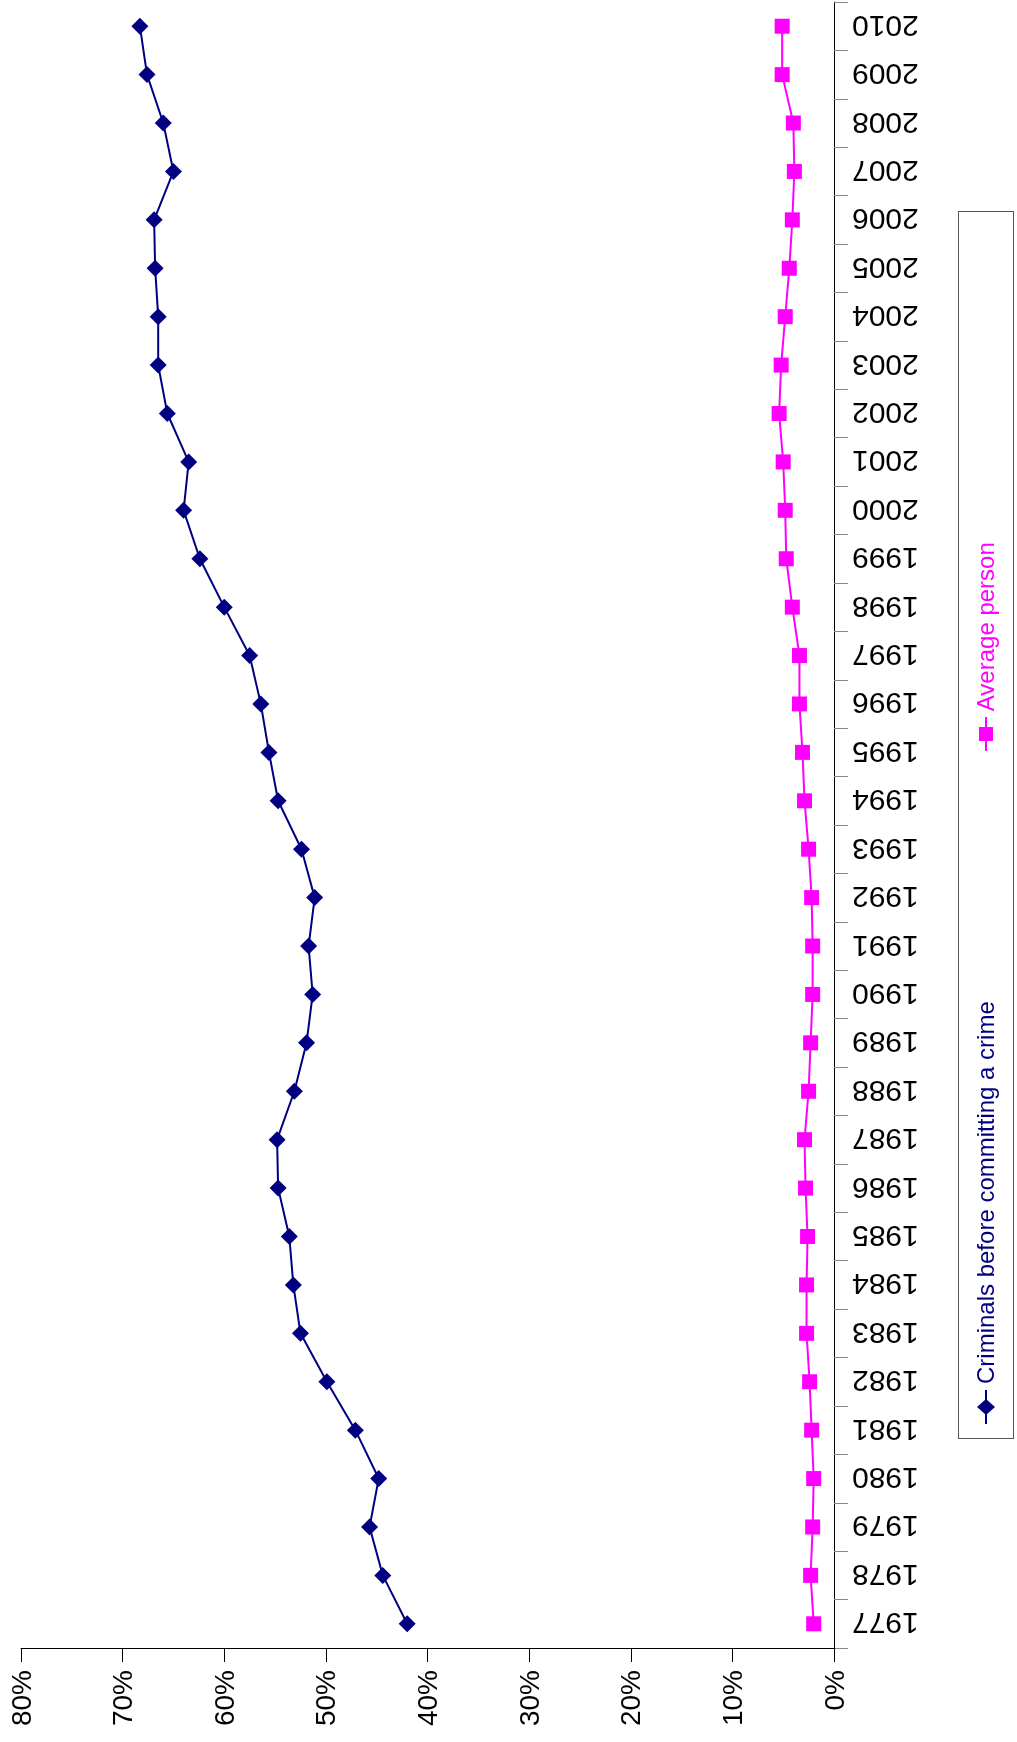  What do you see at coordinates (885, 75) in the screenshot?
I see `y-tick-label: 2009` at bounding box center [885, 75].